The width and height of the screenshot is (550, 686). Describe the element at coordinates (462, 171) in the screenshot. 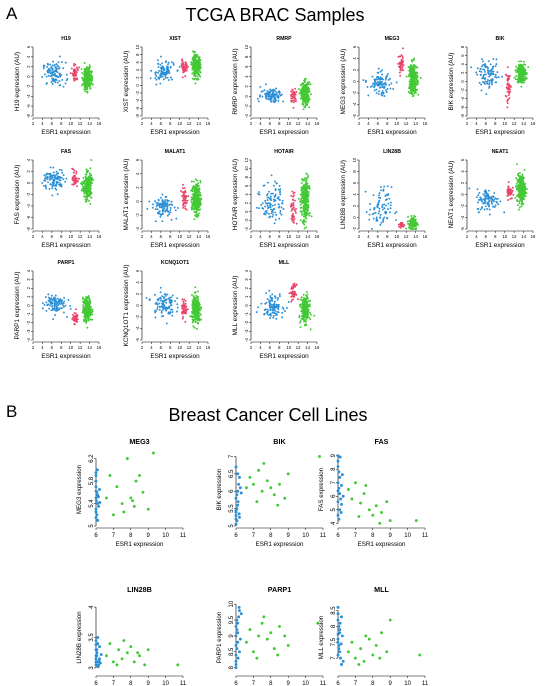

I see `y-tick-label: 4` at that location.